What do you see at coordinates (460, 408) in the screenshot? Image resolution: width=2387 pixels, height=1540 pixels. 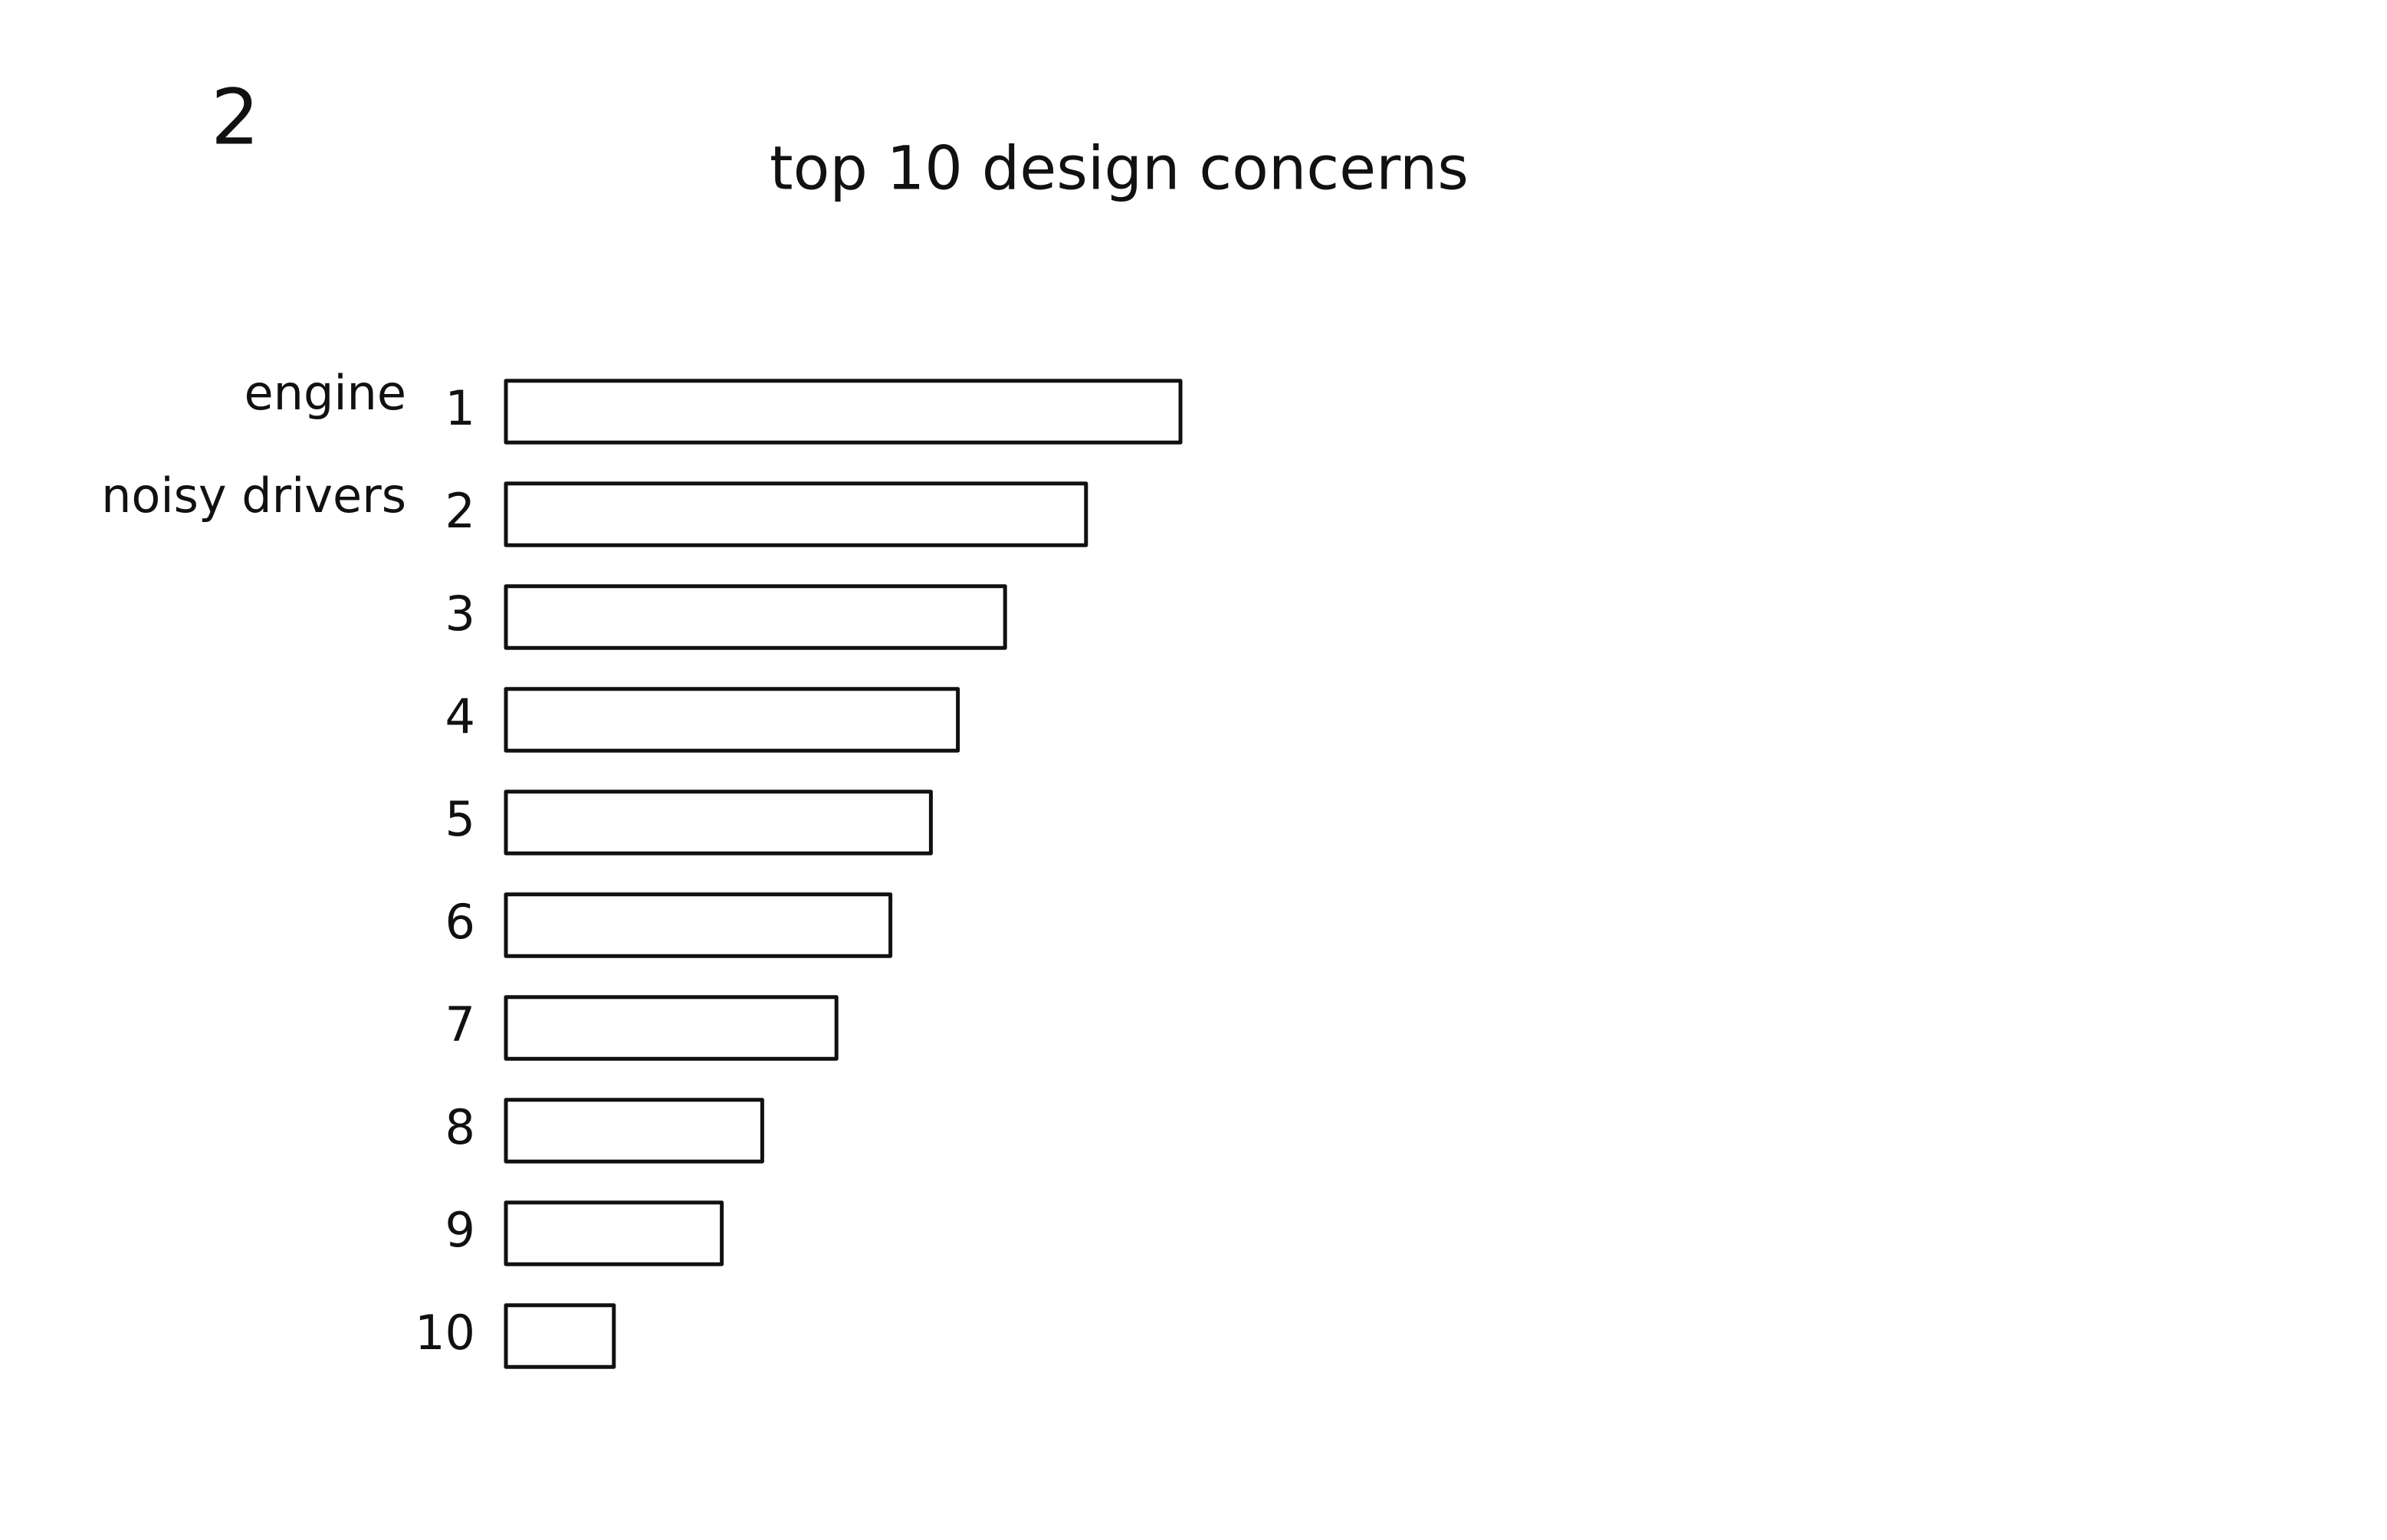 I see `rank-label: 1` at bounding box center [460, 408].